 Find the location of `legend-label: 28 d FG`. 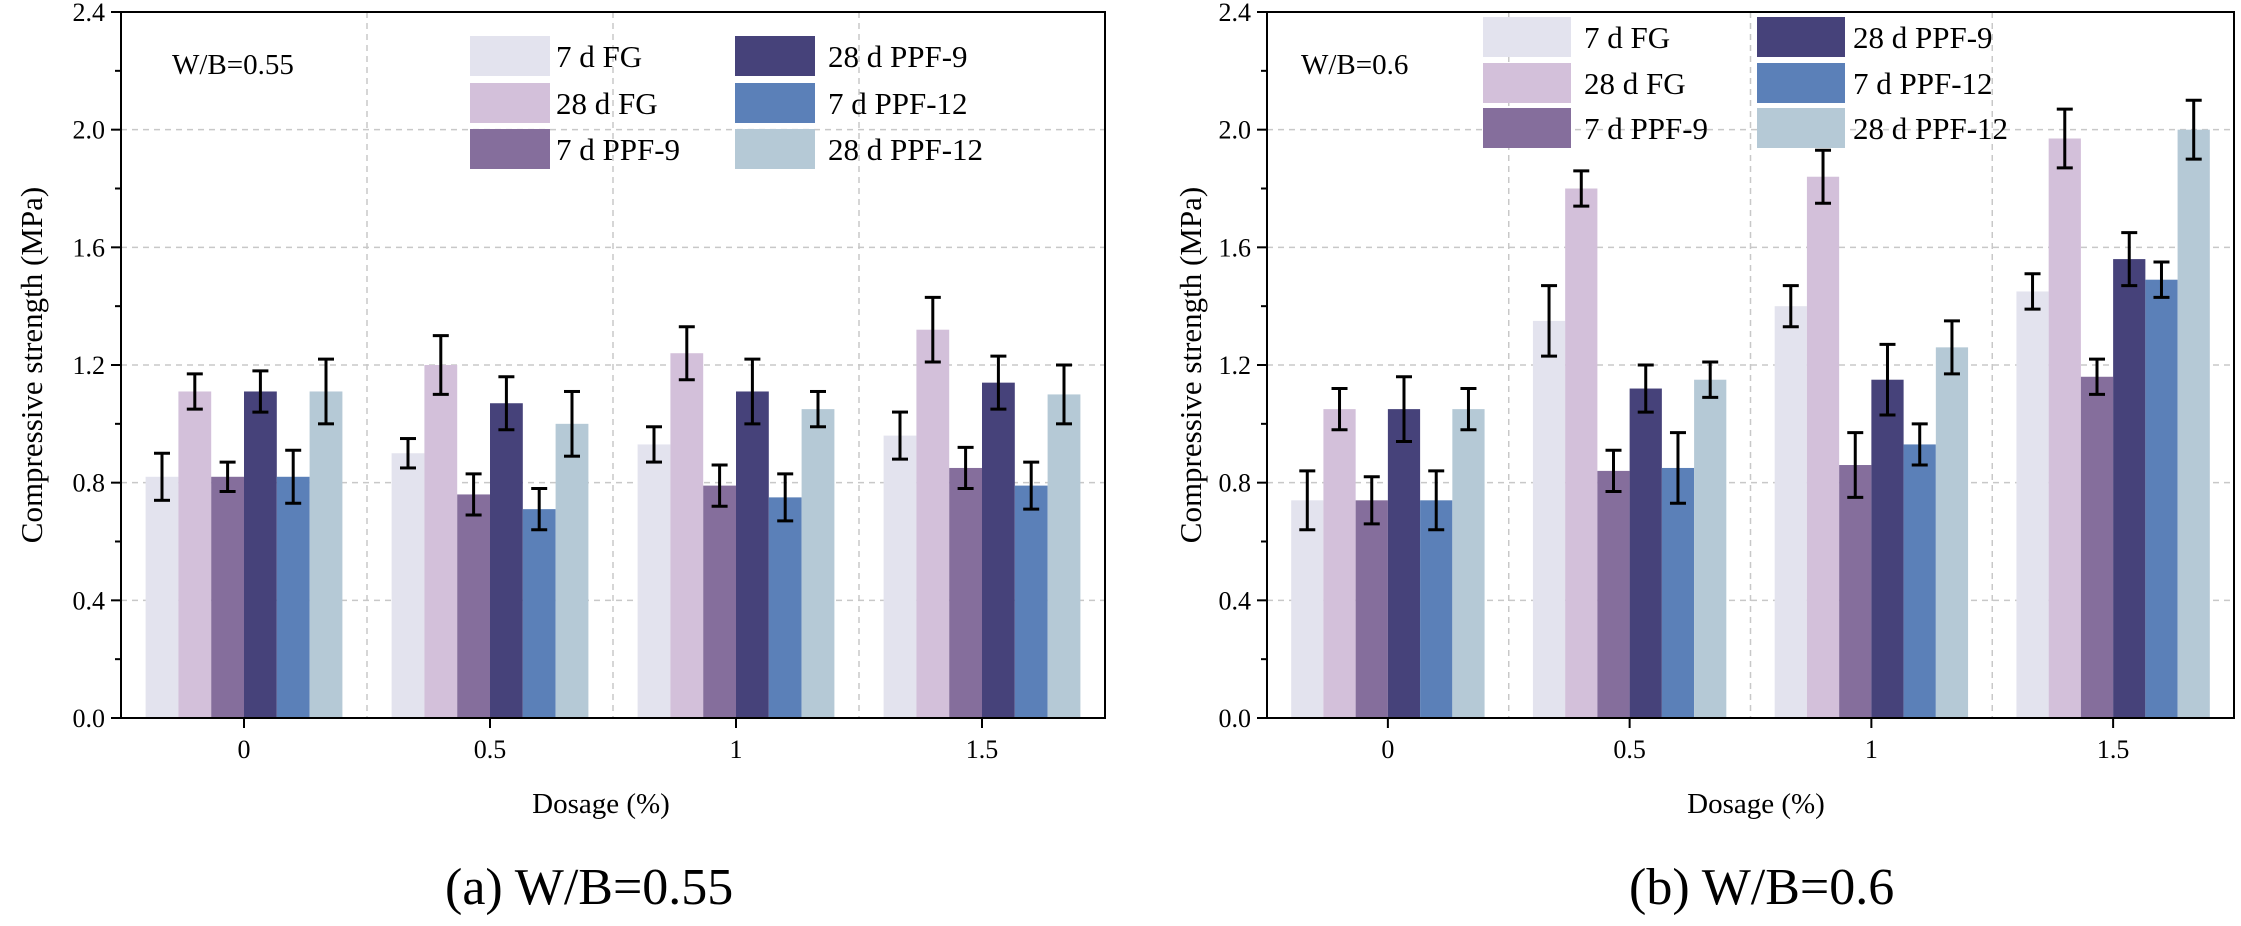

legend-label: 28 d FG is located at coordinates (607, 103).